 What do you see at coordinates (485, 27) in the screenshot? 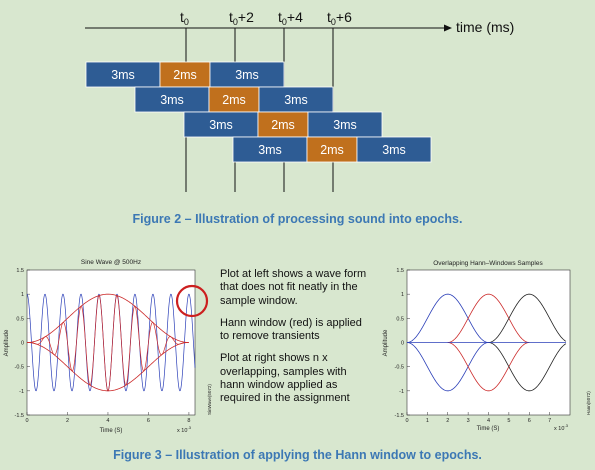
I see `time-axis-label: time (ms)` at bounding box center [485, 27].